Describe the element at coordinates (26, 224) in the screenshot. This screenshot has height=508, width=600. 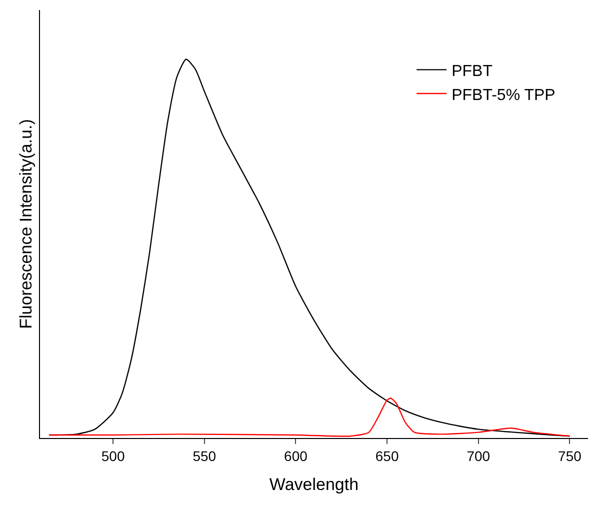
I see `y-axis-title: Fluorescence Intensity(a.u.)` at that location.